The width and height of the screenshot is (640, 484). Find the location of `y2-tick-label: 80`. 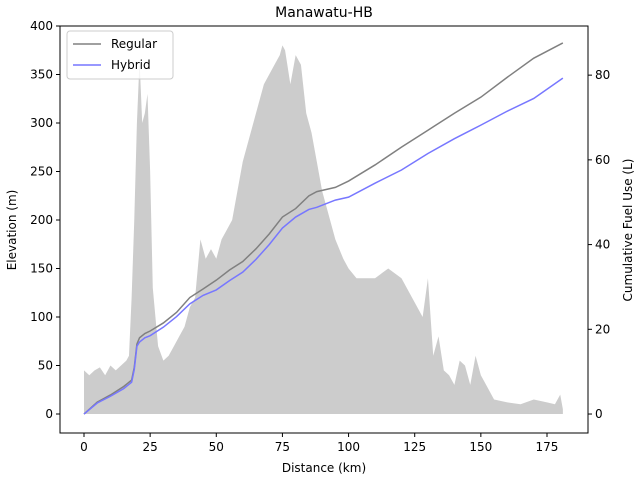

y2-tick-label: 80 is located at coordinates (602, 75).